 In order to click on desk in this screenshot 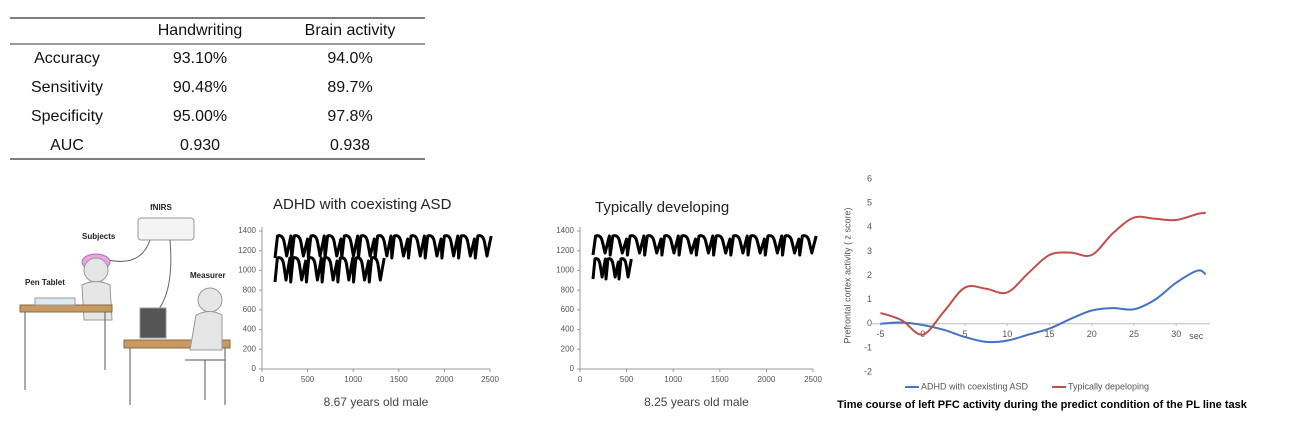, I will do `click(66, 308)`.